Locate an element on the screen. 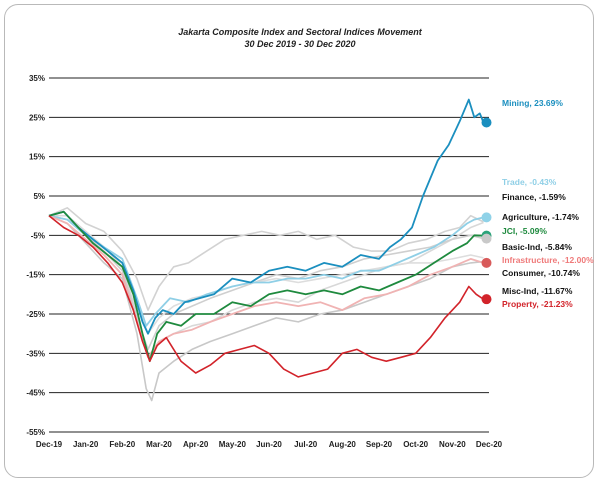 This screenshot has width=600, height=484. series-label-trade: Trade, -0.43% is located at coordinates (529, 182).